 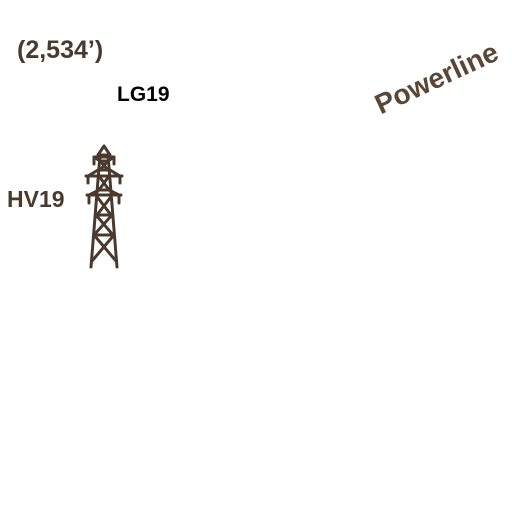 I want to click on lift-code-label: LG19, so click(x=143, y=94).